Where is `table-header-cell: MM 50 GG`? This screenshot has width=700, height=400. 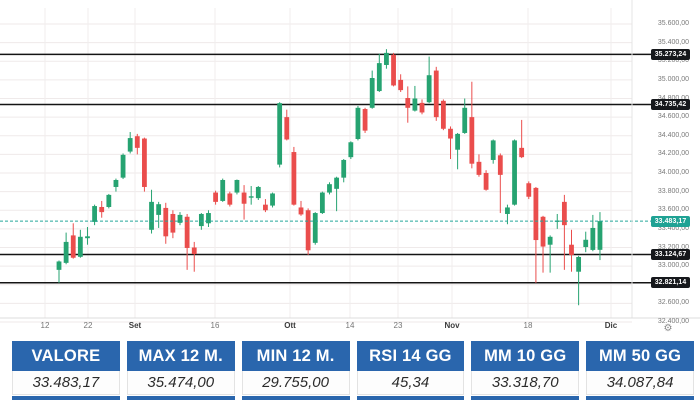 table-header-cell: MM 50 GG is located at coordinates (640, 356).